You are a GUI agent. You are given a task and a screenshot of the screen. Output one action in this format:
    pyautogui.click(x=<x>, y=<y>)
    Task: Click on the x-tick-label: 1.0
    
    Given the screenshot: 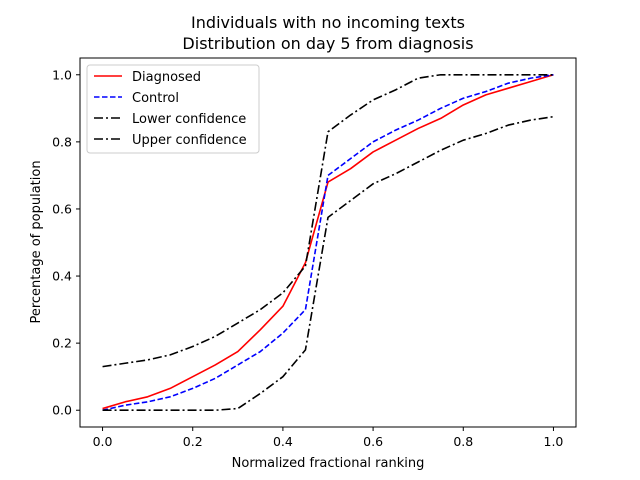 What is the action you would take?
    pyautogui.click(x=554, y=441)
    